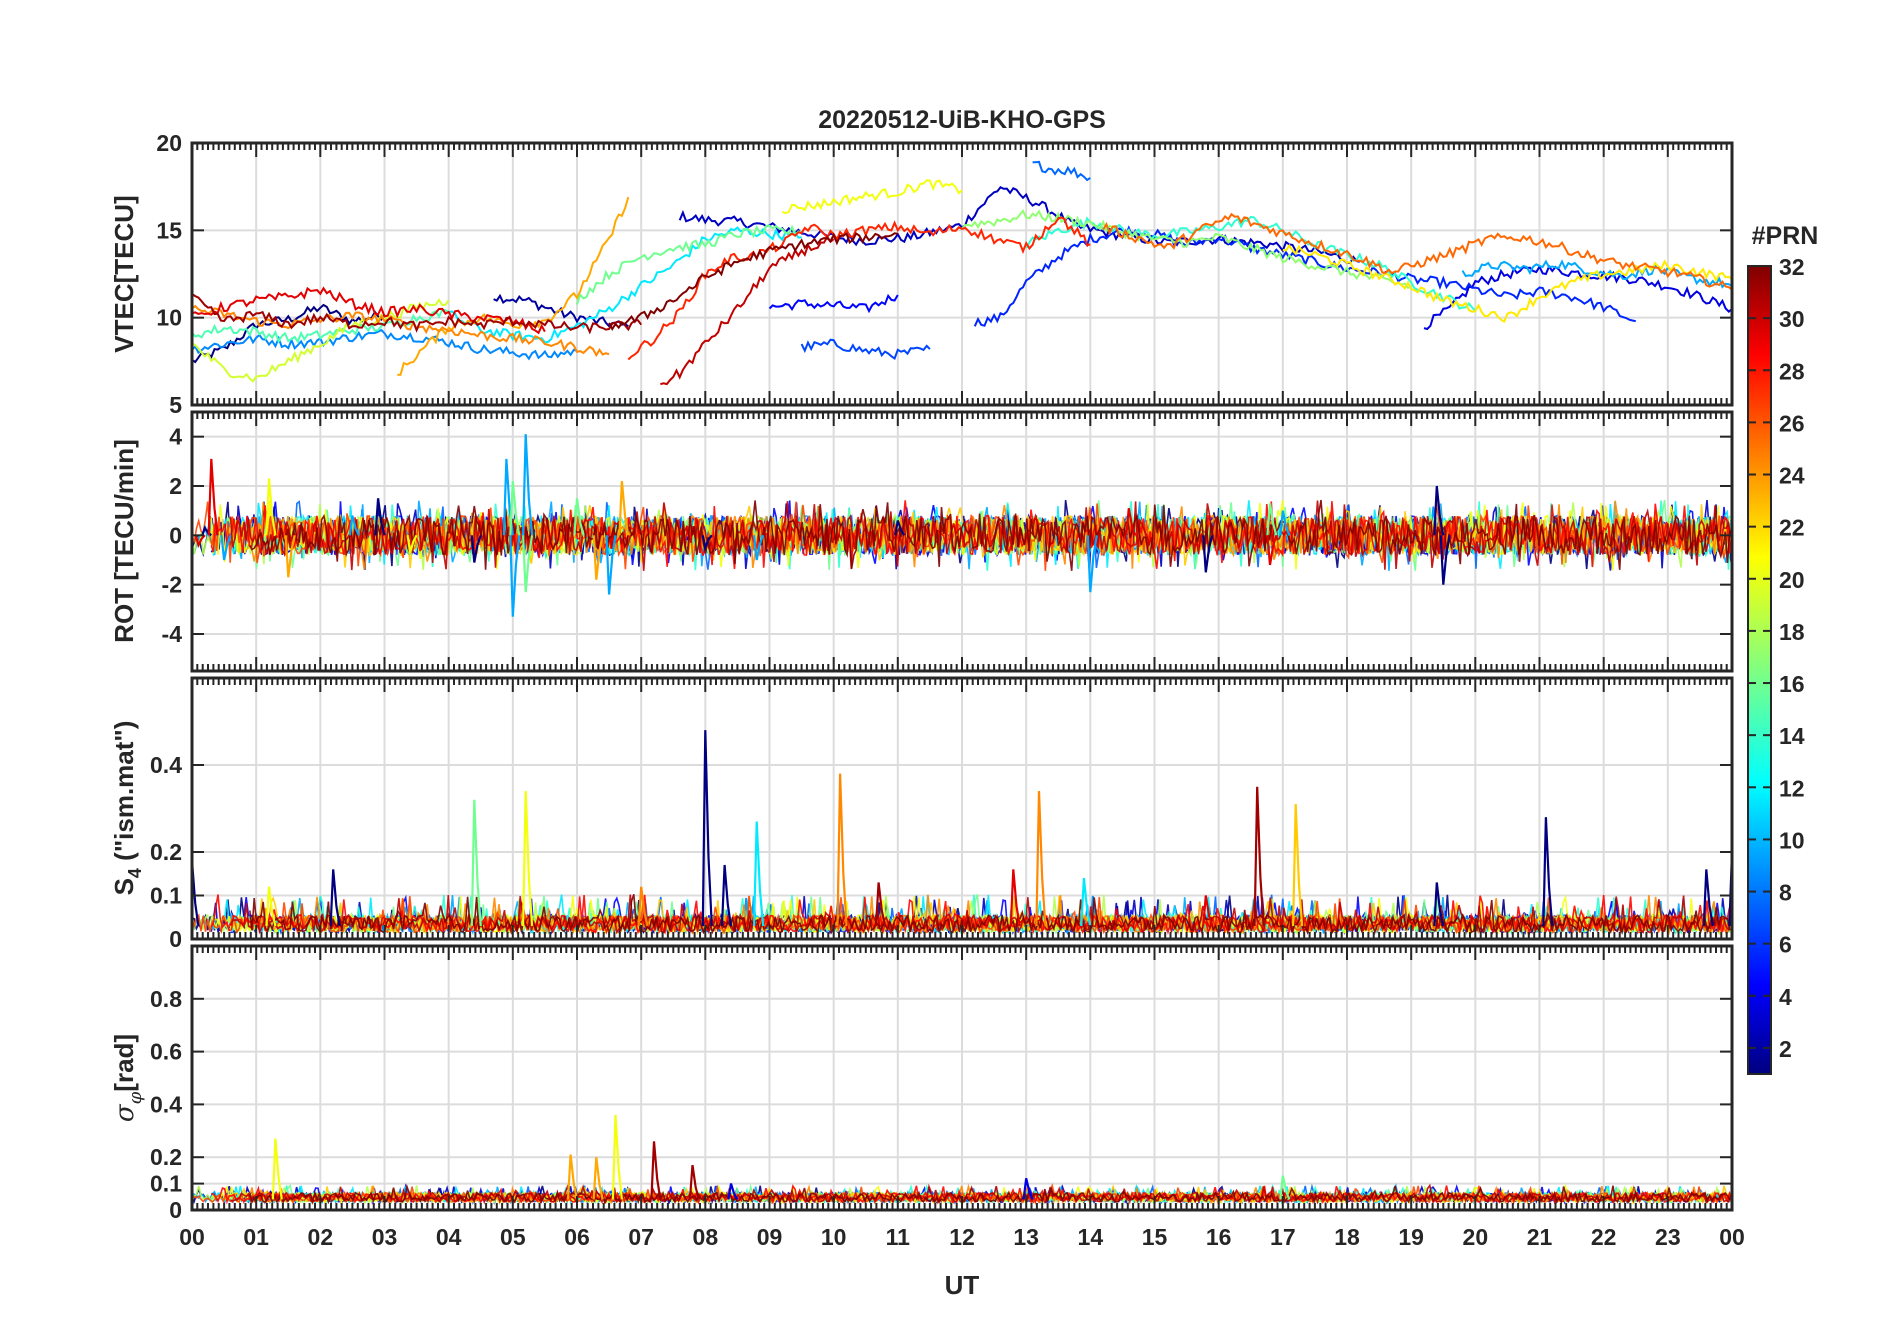  What do you see at coordinates (1792, 423) in the screenshot?
I see `colorbar-tick-label: 26` at bounding box center [1792, 423].